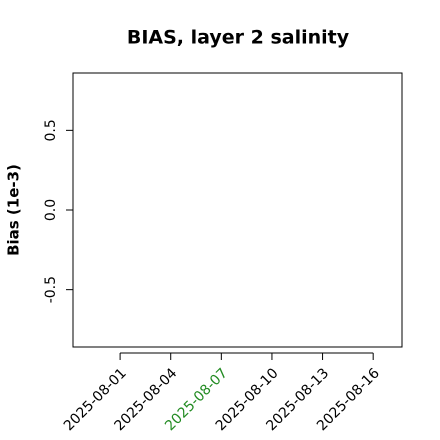 This screenshot has width=440, height=440. I want to click on y-tick-label: -0.5, so click(51, 289).